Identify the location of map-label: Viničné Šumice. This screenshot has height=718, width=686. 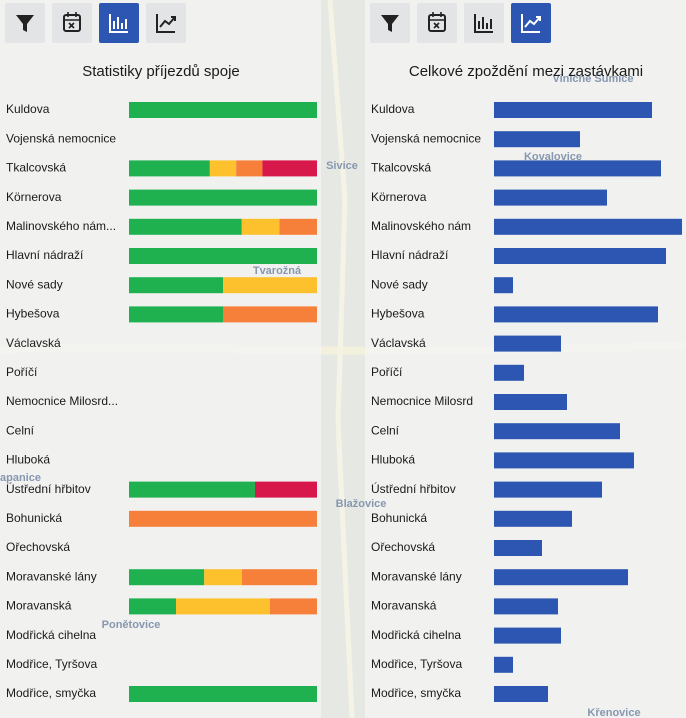
(592, 78).